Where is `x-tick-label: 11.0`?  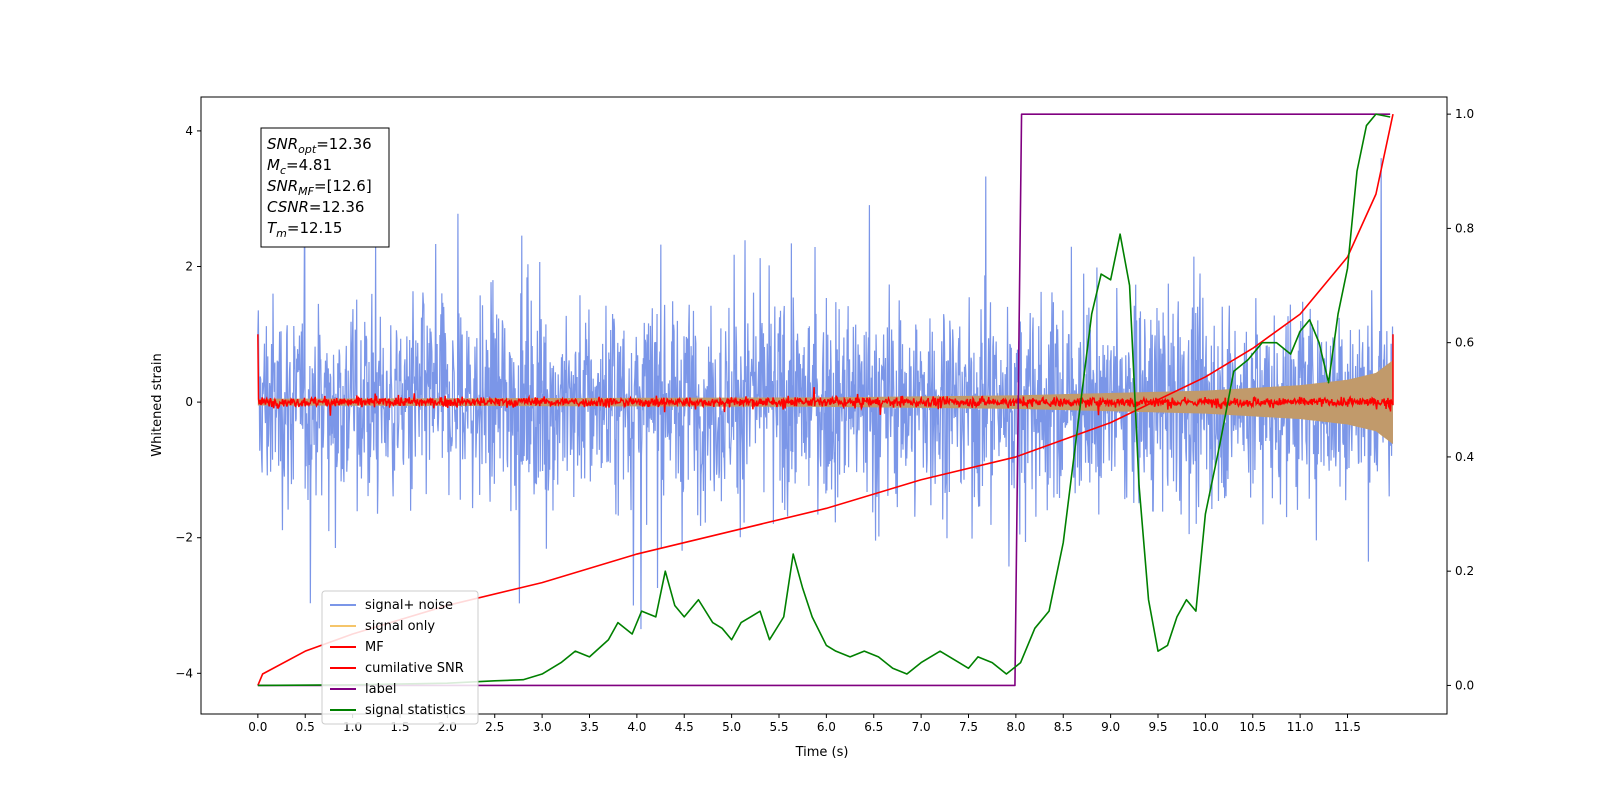 x-tick-label: 11.0 is located at coordinates (1300, 727).